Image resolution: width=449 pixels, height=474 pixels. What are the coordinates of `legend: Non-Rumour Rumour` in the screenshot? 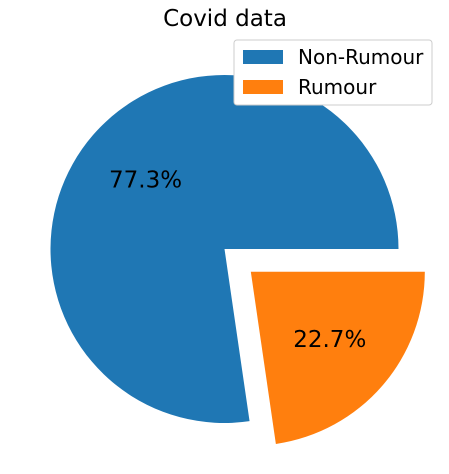 It's located at (333, 72).